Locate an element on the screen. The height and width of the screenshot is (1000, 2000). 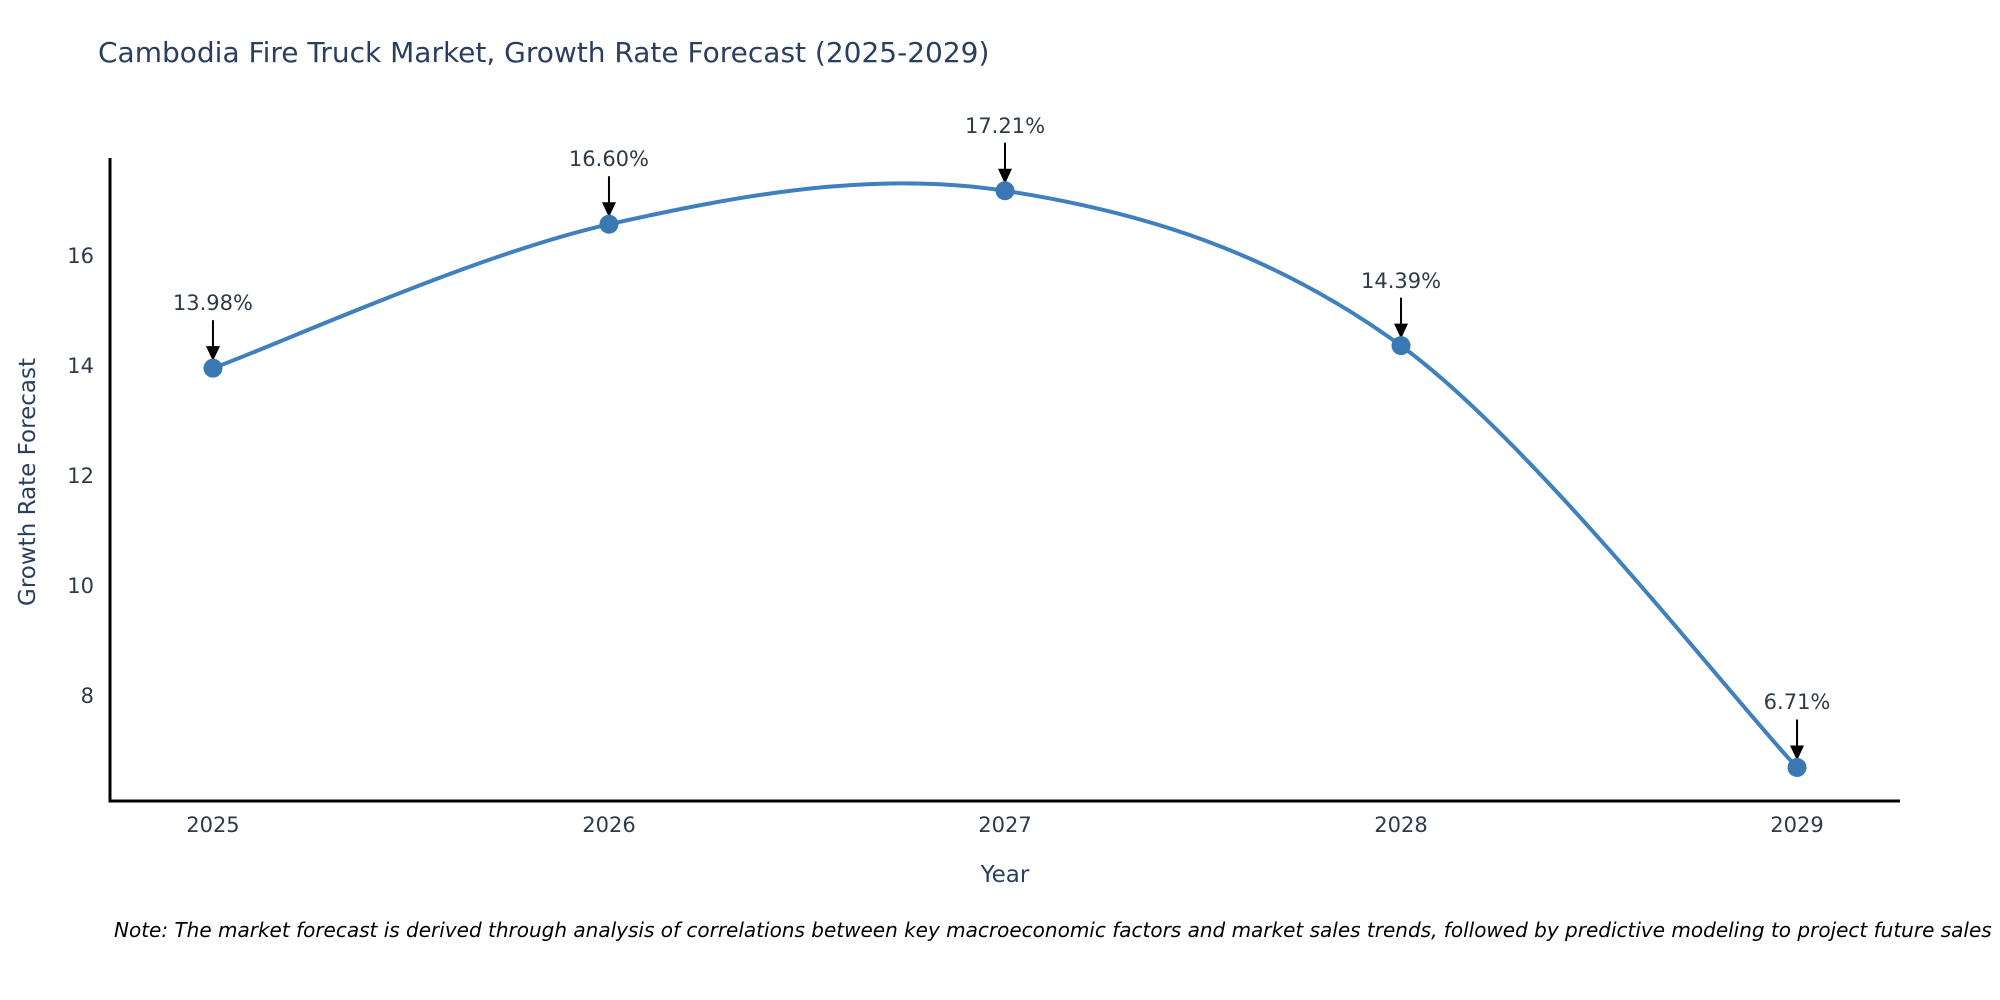
x-tick-label: 2028 is located at coordinates (1401, 825).